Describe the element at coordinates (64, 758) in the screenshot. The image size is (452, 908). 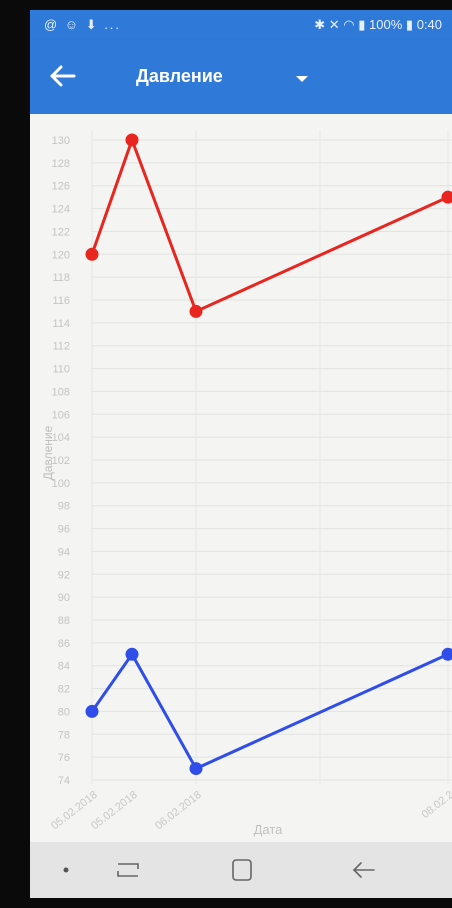
I see `y-tick-label: 76` at that location.